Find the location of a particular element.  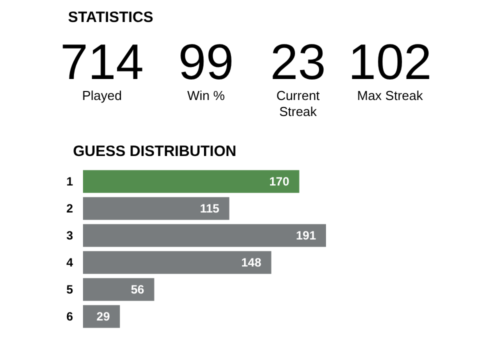

category-label: Max Streak is located at coordinates (390, 96).